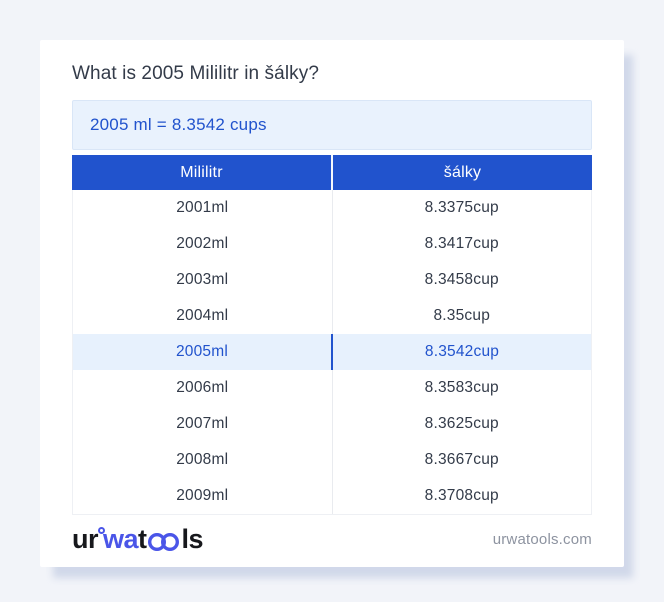  What do you see at coordinates (461, 207) in the screenshot?
I see `cell-cup: 8.3375cup` at bounding box center [461, 207].